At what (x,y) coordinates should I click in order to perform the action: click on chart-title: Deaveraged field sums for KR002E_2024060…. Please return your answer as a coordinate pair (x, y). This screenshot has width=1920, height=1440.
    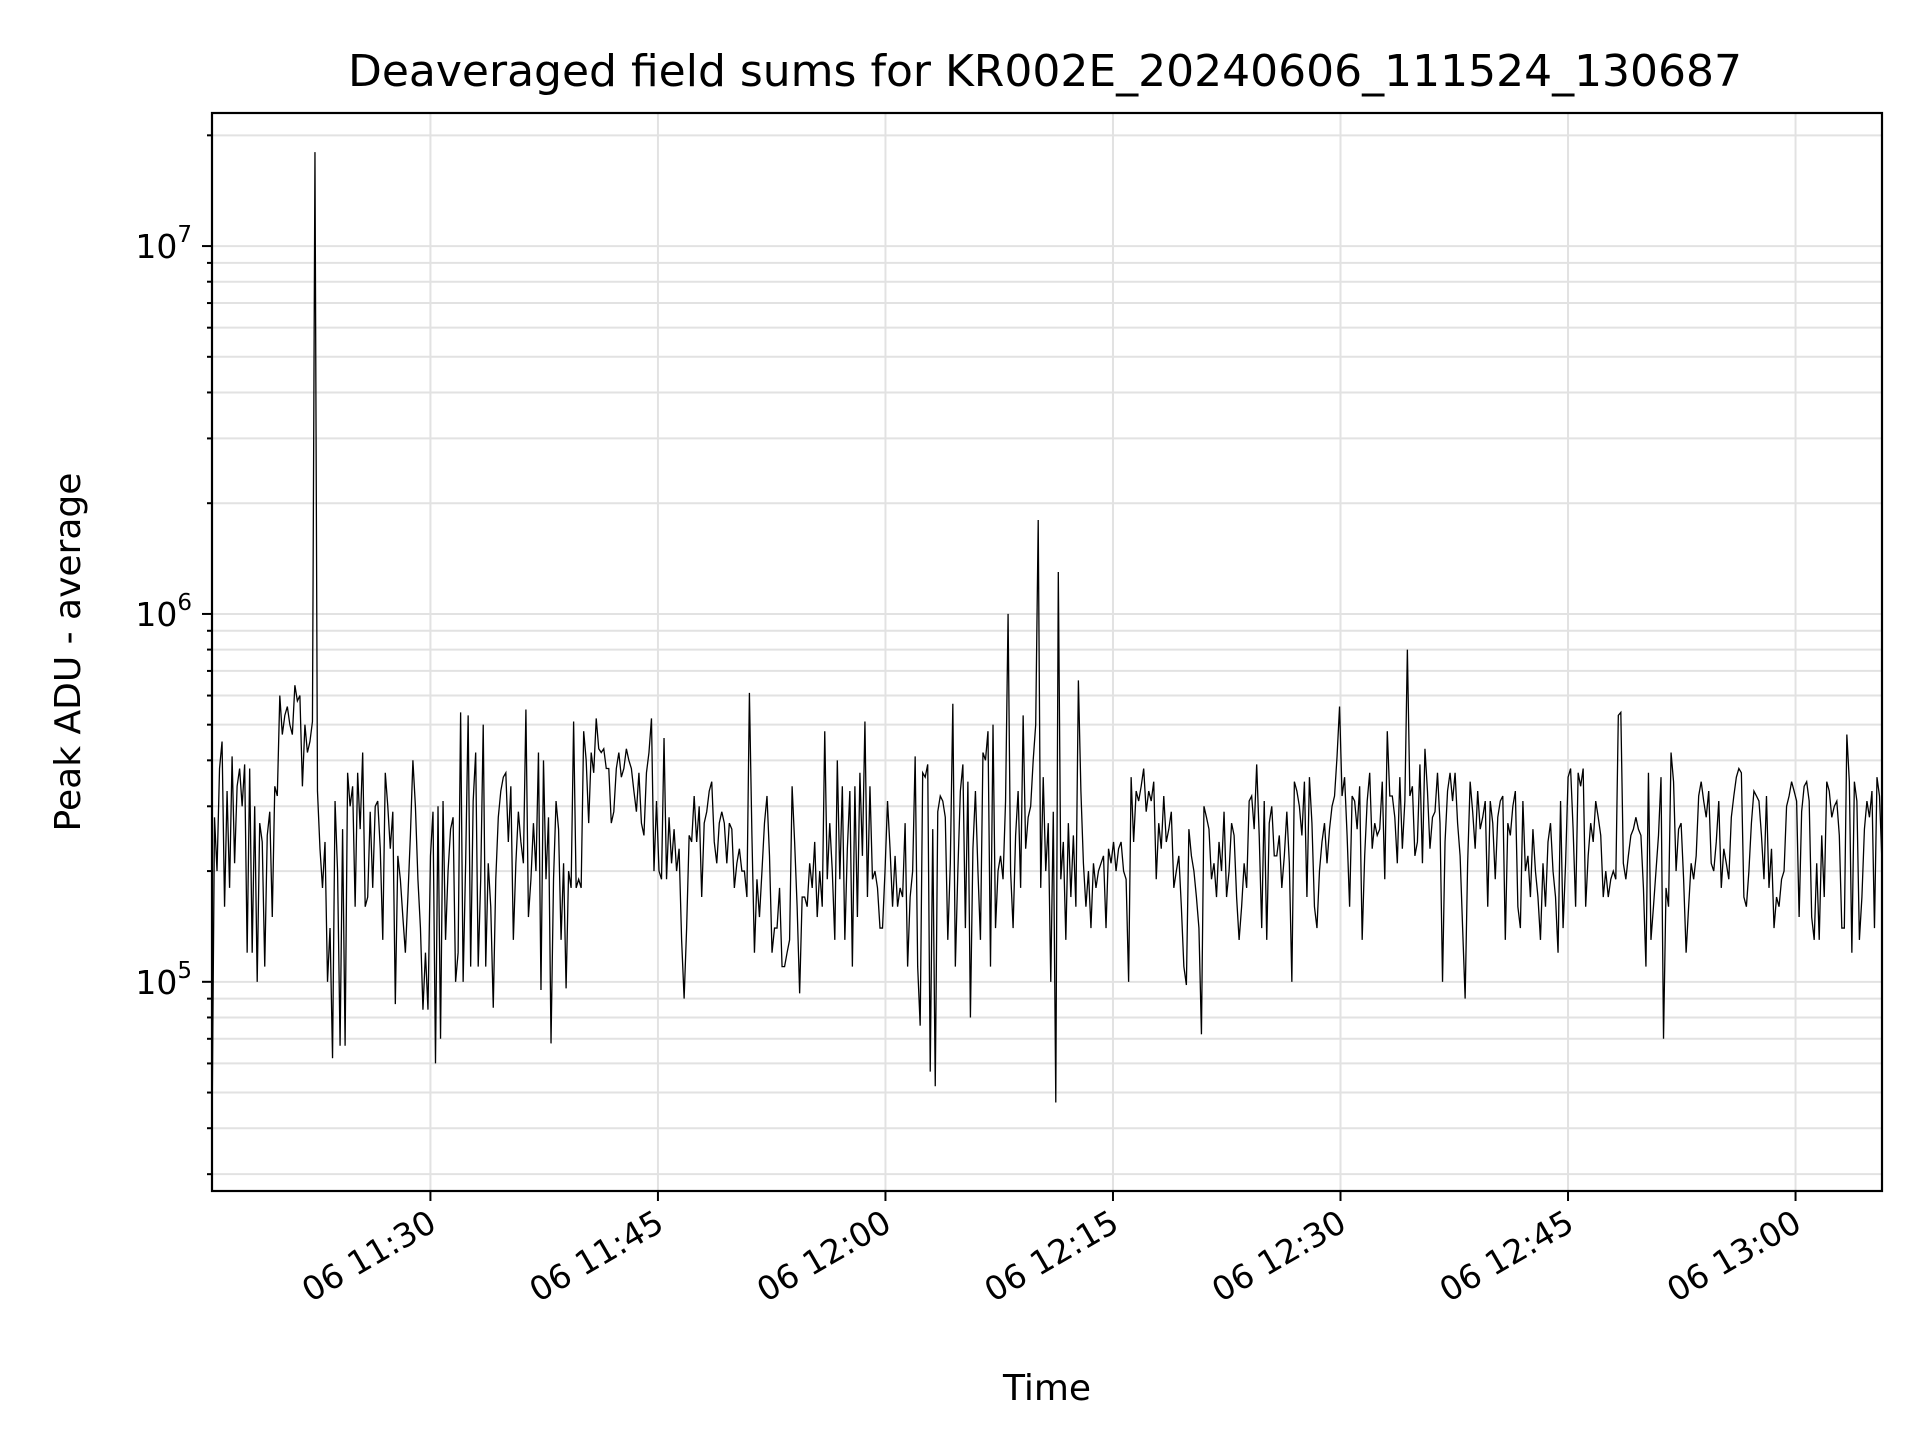
    Looking at the image, I should click on (1045, 71).